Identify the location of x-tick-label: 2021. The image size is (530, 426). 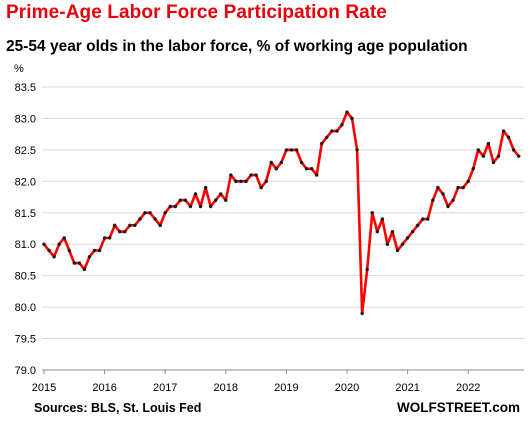
(407, 388).